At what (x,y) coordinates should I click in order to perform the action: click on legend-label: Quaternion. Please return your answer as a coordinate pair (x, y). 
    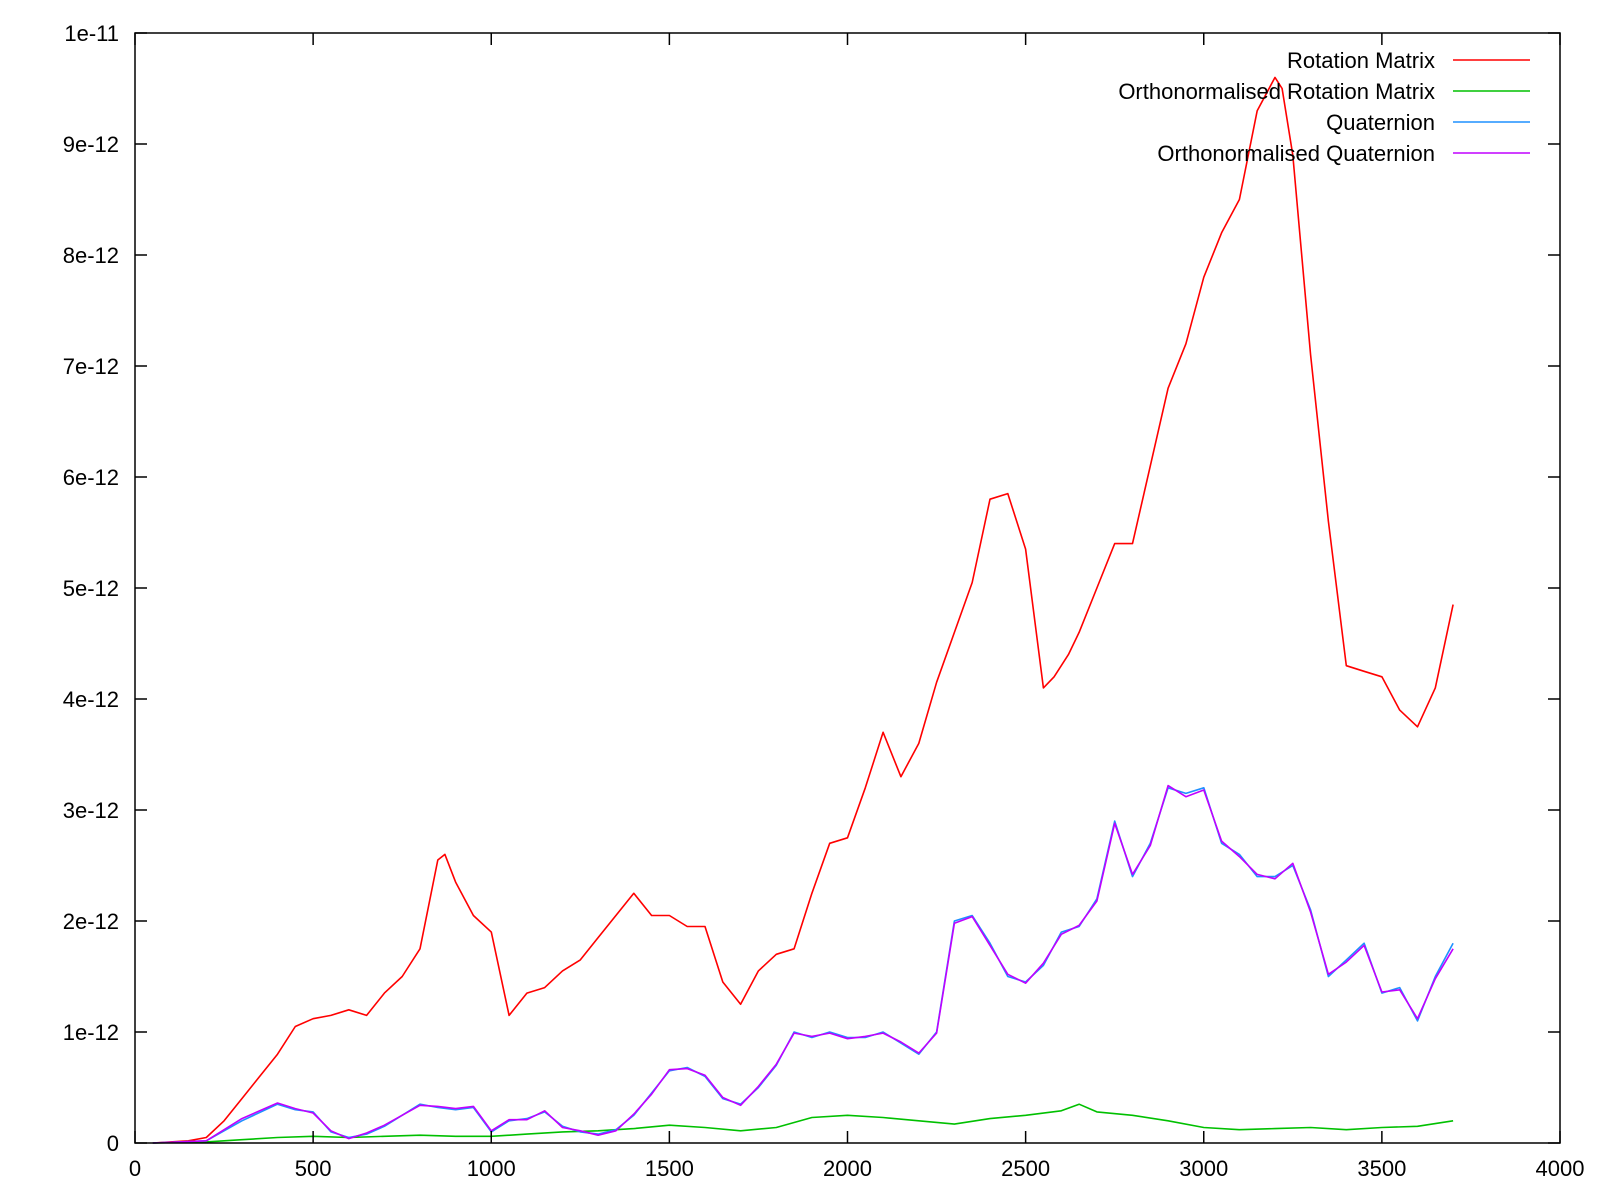
    Looking at the image, I should click on (1380, 122).